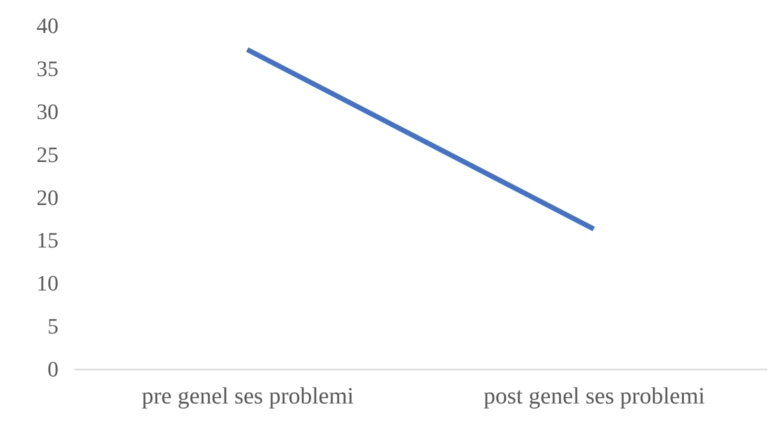 The width and height of the screenshot is (776, 439). What do you see at coordinates (47, 111) in the screenshot?
I see `y-tick-label: 30` at bounding box center [47, 111].